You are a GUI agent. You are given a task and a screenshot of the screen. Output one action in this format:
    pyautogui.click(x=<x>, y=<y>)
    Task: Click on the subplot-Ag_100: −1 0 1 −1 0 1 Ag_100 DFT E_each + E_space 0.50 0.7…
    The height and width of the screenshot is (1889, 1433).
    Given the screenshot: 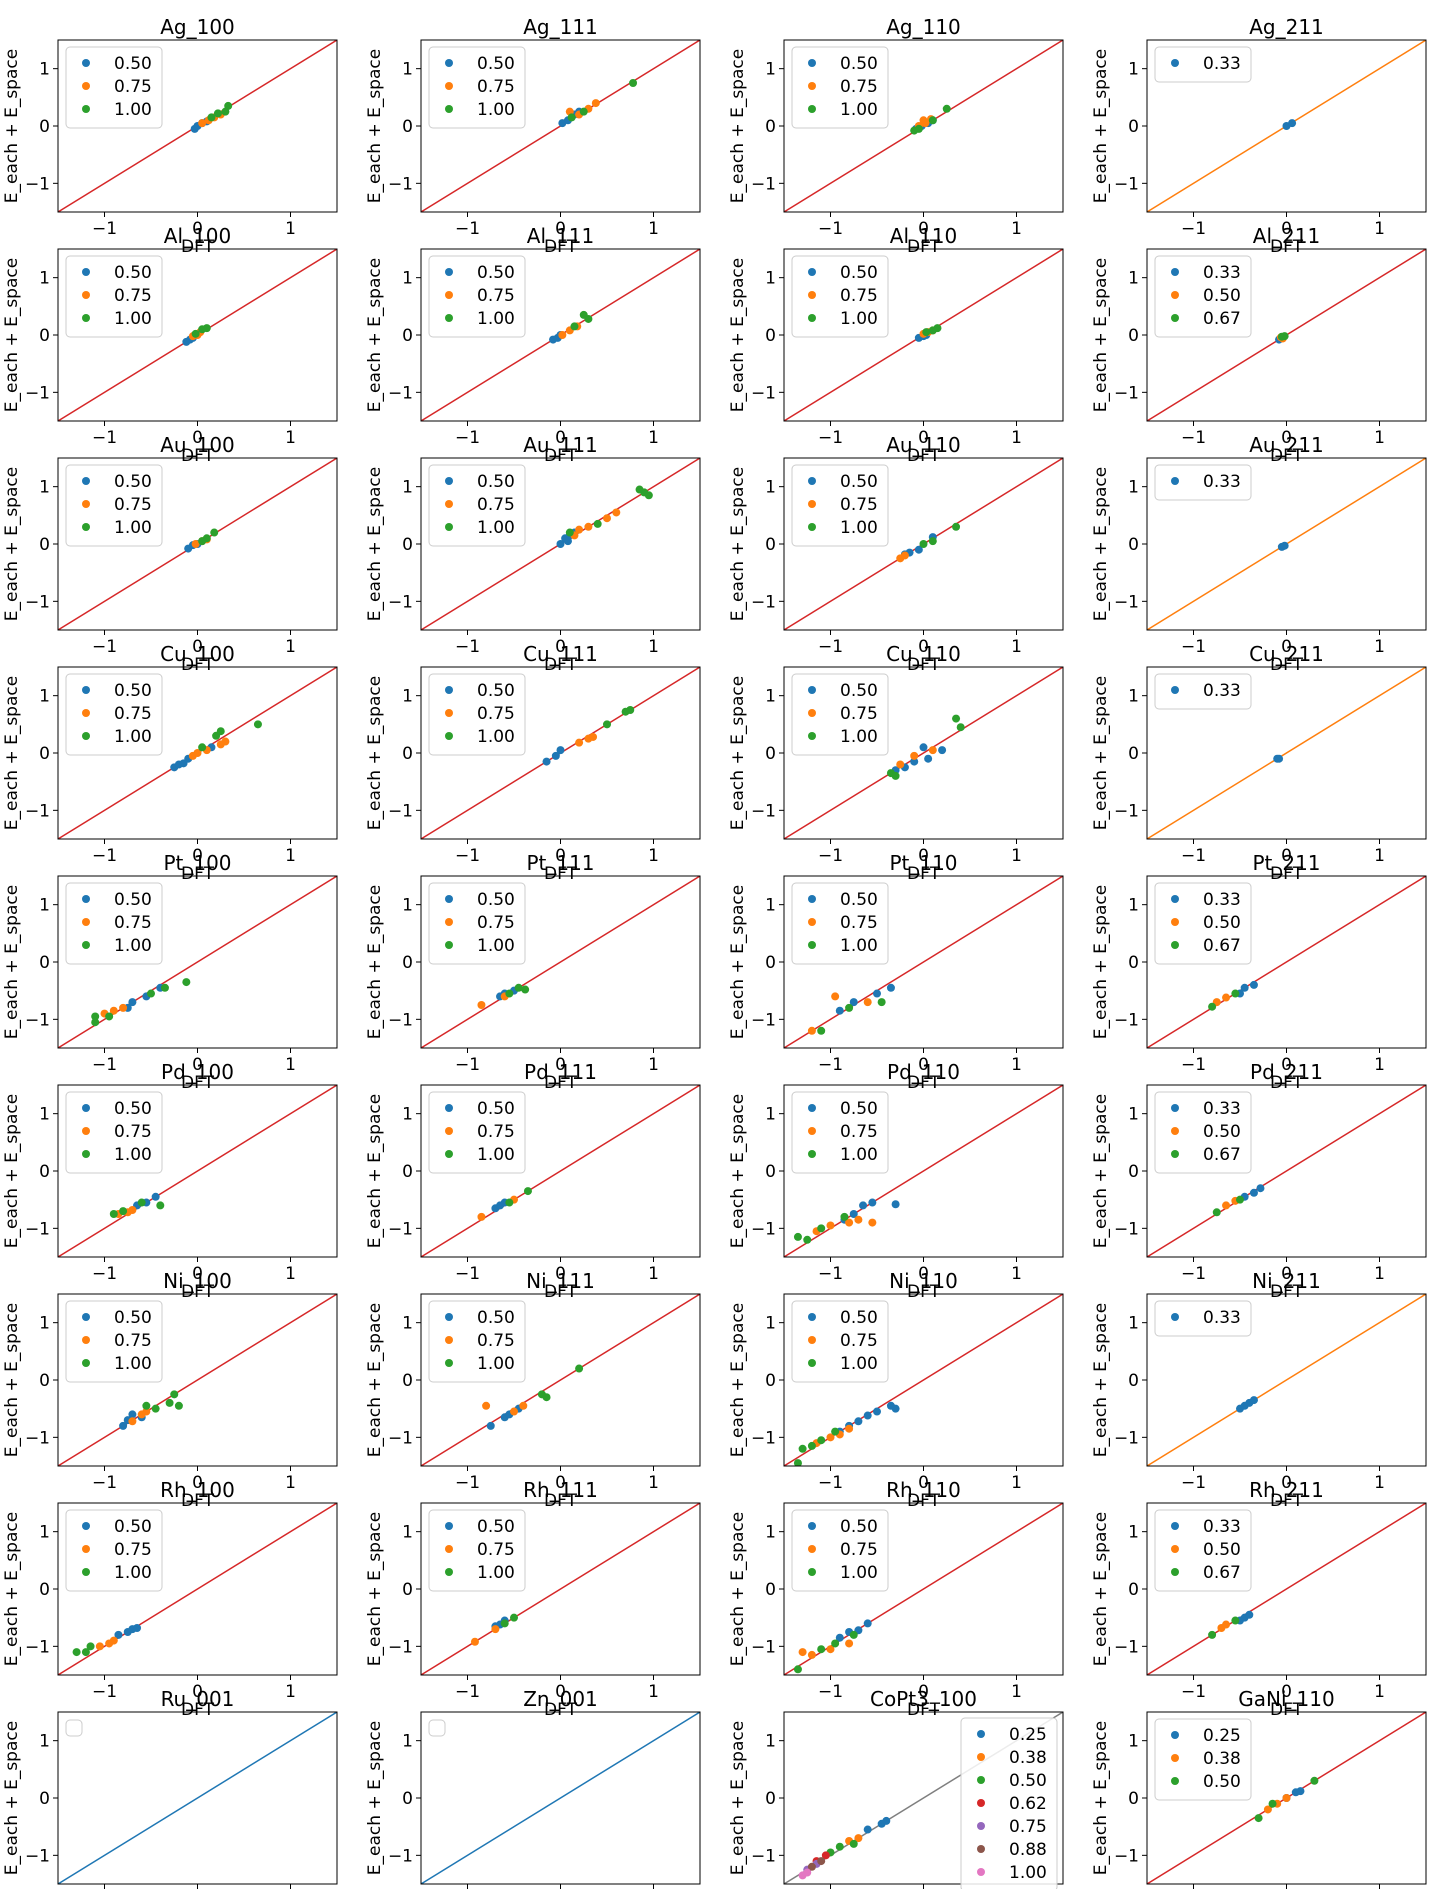 What is the action you would take?
    pyautogui.click(x=170, y=136)
    